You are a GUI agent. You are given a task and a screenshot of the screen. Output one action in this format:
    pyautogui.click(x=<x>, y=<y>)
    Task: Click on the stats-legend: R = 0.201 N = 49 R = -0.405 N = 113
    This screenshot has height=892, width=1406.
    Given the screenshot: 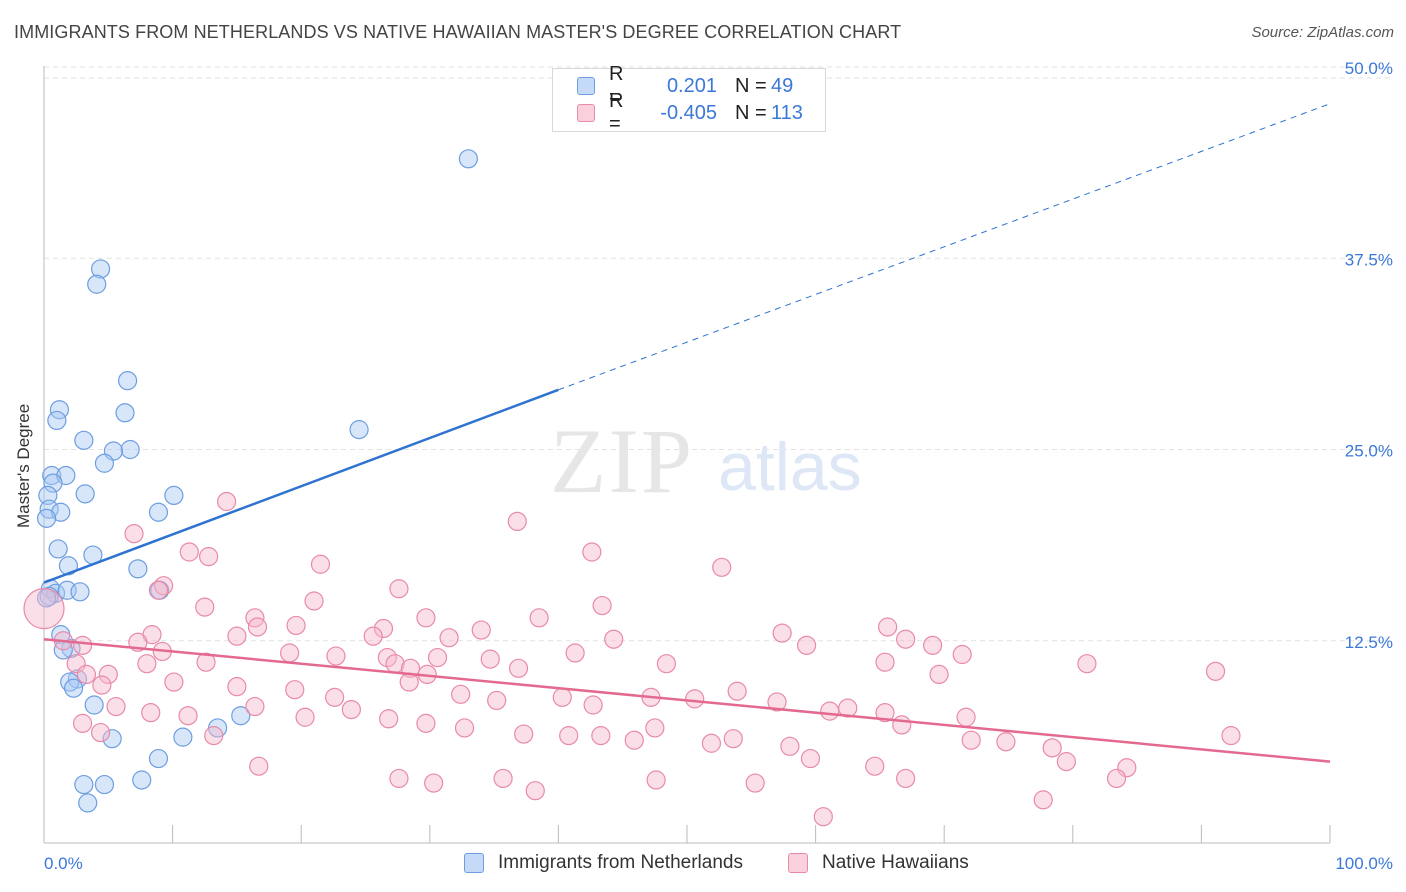 What is the action you would take?
    pyautogui.click(x=689, y=99)
    